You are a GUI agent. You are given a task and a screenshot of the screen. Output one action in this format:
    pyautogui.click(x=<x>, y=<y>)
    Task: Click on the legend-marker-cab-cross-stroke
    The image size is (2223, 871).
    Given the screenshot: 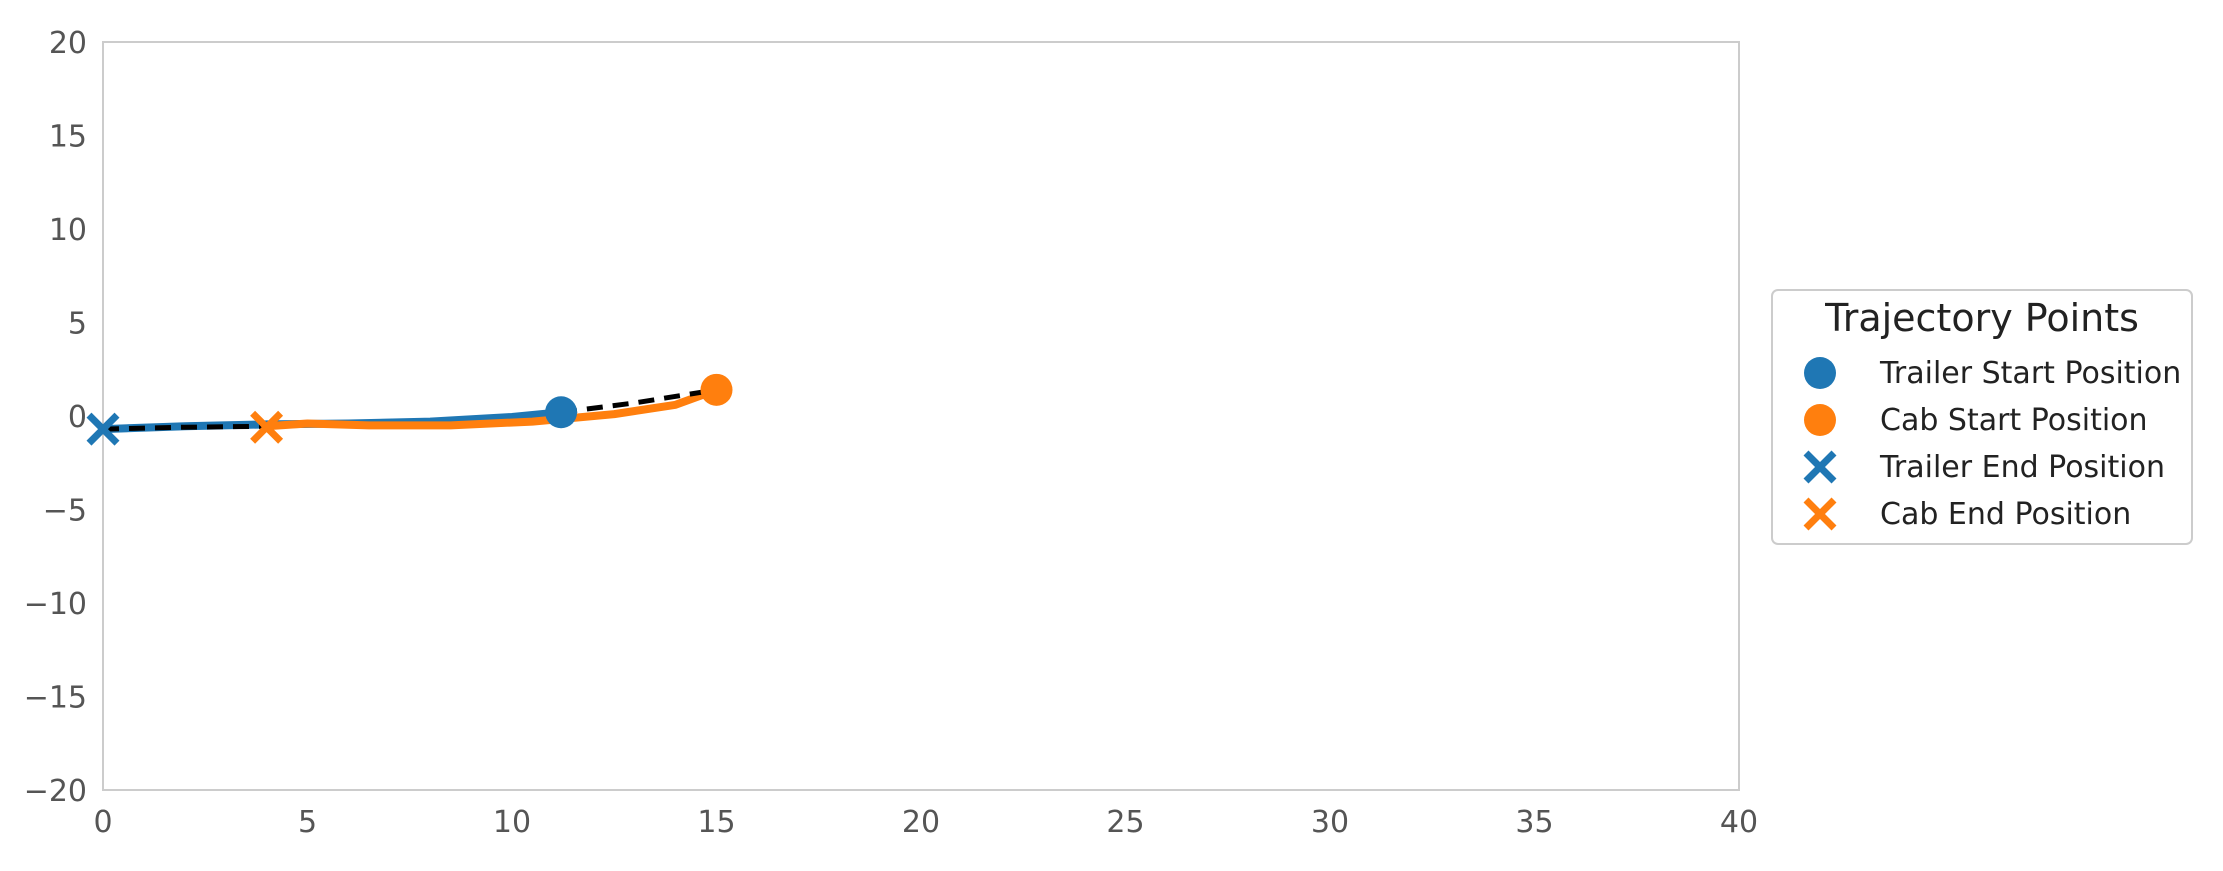 What is the action you would take?
    pyautogui.click(x=1820, y=514)
    